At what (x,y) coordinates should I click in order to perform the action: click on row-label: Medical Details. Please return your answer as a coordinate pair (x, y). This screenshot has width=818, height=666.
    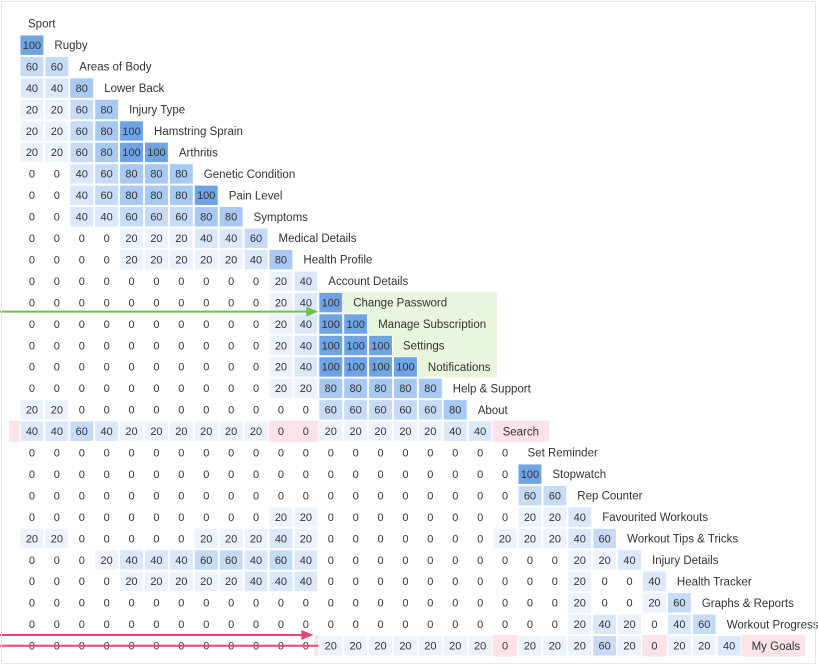
    Looking at the image, I should click on (318, 239).